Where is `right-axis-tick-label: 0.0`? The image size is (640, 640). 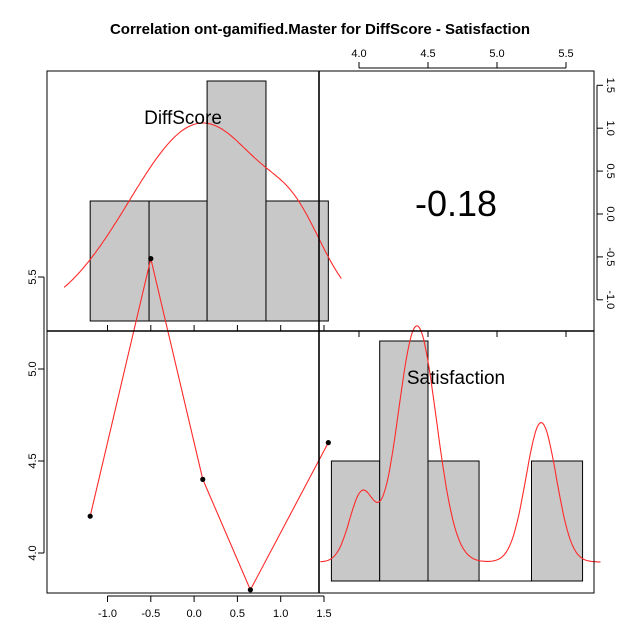 right-axis-tick-label: 0.0 is located at coordinates (610, 213).